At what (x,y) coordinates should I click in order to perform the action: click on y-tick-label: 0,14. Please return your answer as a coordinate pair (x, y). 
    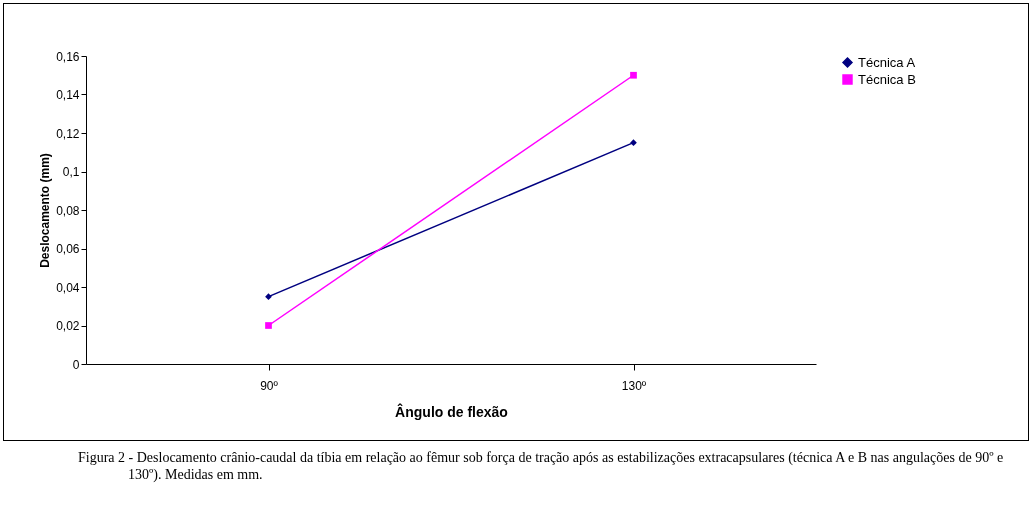
    Looking at the image, I should click on (68, 95).